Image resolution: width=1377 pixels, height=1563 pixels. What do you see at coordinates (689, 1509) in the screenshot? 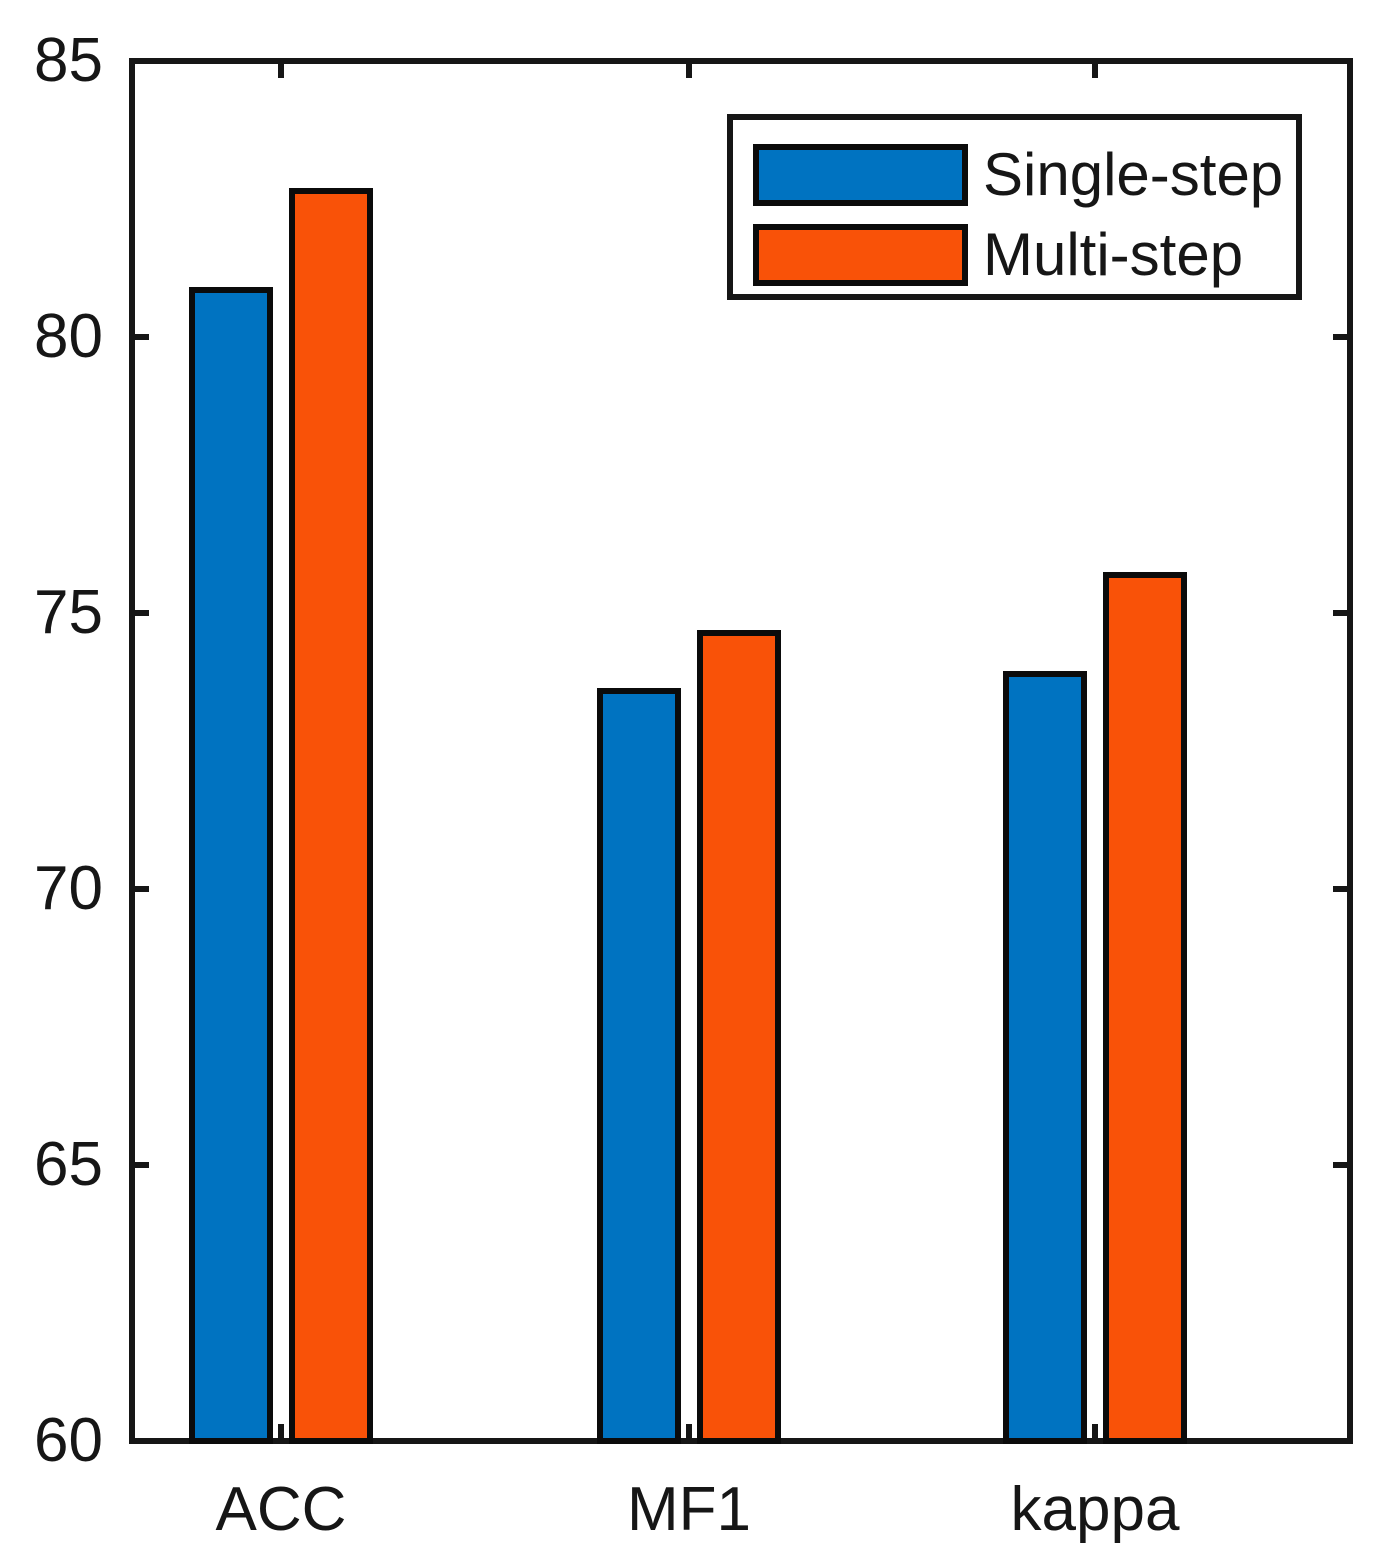
I see `x-tick-label: MF1` at bounding box center [689, 1509].